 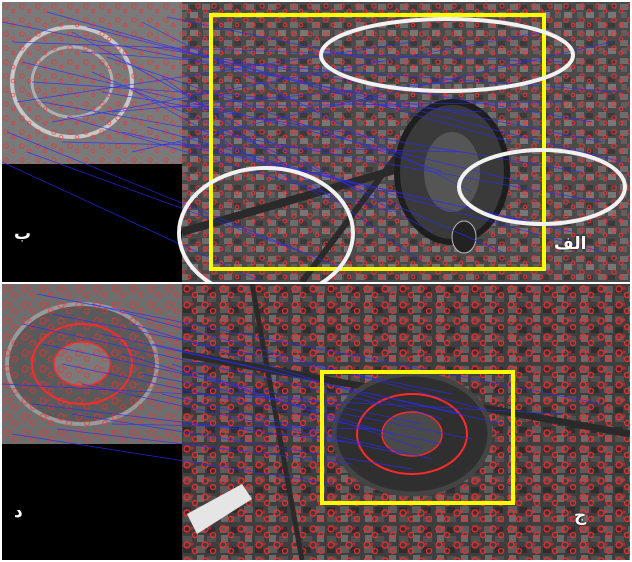 What do you see at coordinates (570, 244) in the screenshot?
I see `panel-label-alef: الف` at bounding box center [570, 244].